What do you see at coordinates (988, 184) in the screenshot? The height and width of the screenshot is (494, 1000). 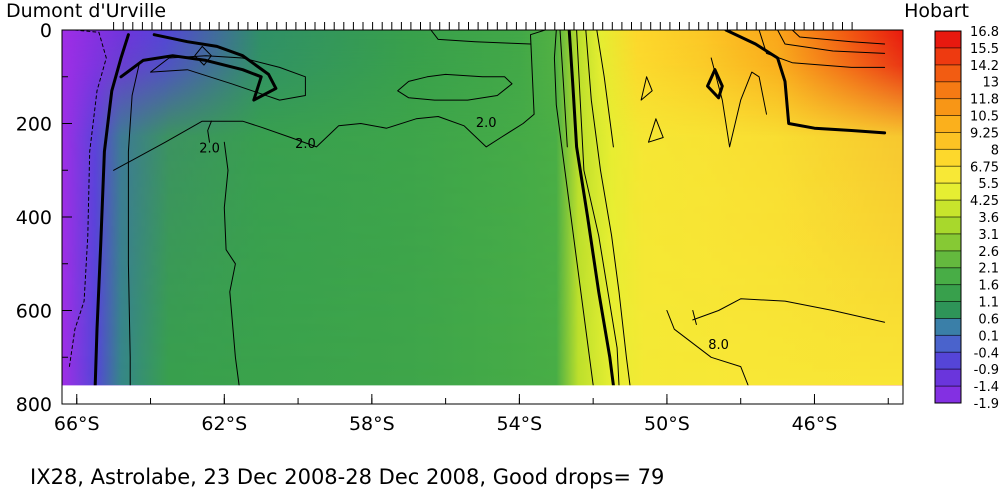 I see `colorbar-label: 5.5` at bounding box center [988, 184].